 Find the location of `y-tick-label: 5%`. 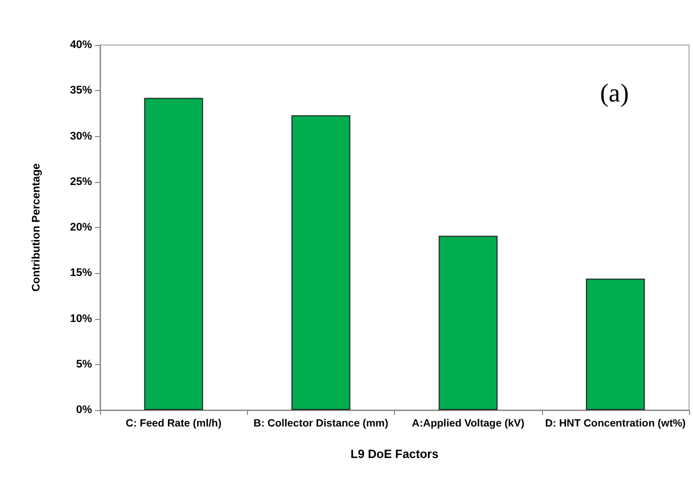

y-tick-label: 5% is located at coordinates (84, 364).